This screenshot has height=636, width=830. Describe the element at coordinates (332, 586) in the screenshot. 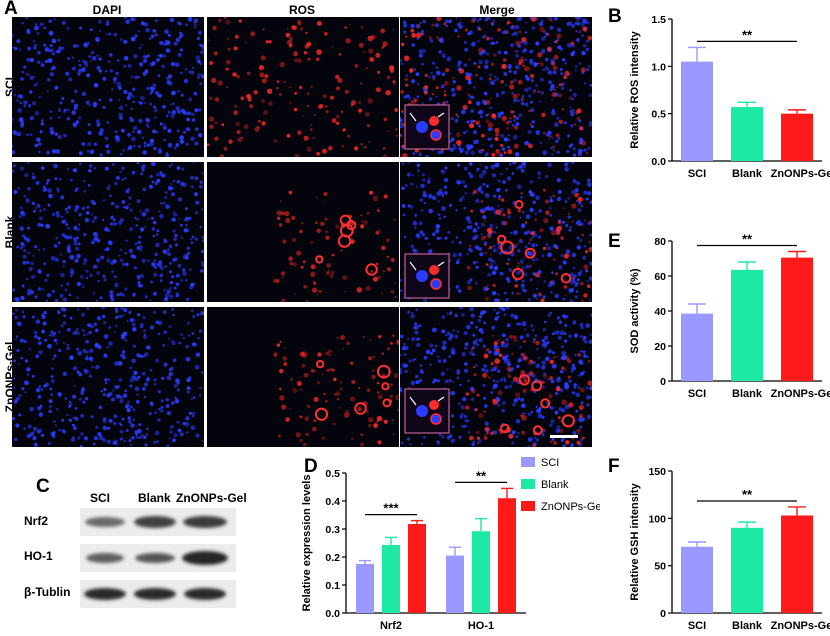

I see `y-tick-label: 0.1` at that location.